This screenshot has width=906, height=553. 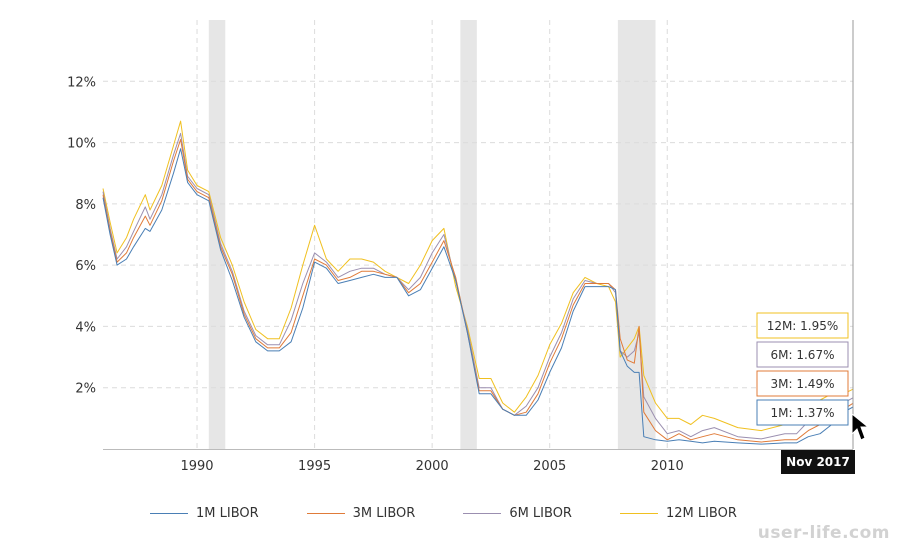 What do you see at coordinates (818, 462) in the screenshot?
I see `tooltip-date-label: Nov 2017` at bounding box center [818, 462].